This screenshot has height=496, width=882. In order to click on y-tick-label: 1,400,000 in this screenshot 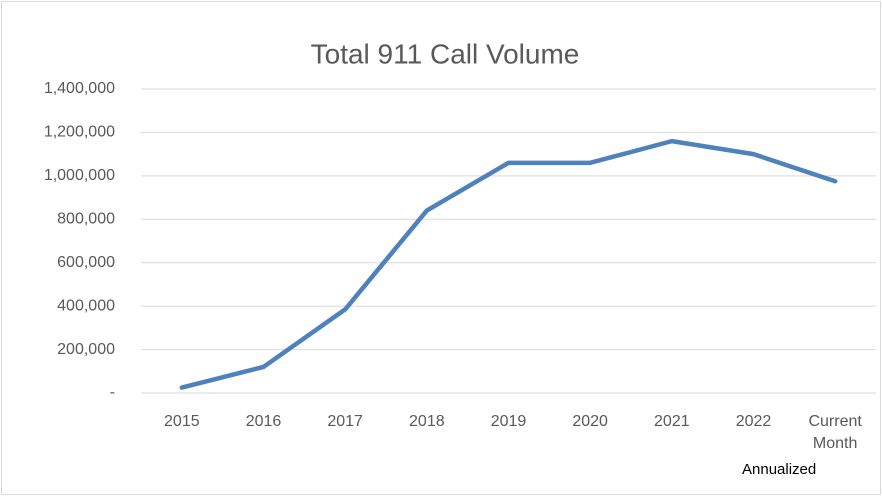, I will do `click(79, 88)`.